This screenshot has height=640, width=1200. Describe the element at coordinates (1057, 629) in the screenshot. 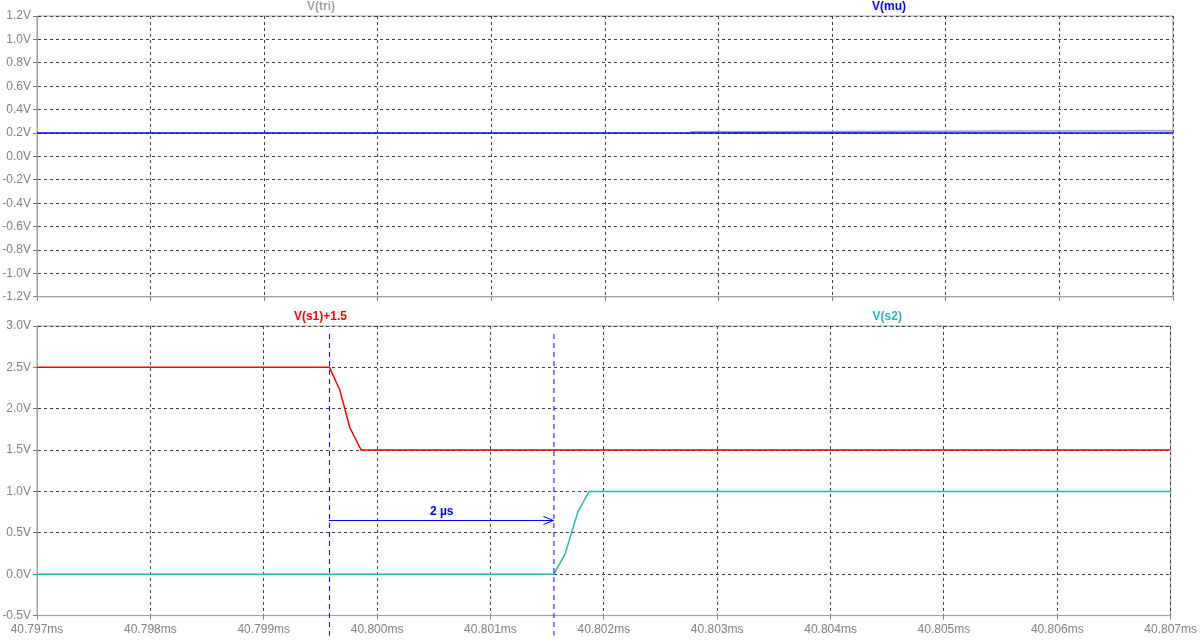

I see `x-tick-label: 40.806ms` at that location.